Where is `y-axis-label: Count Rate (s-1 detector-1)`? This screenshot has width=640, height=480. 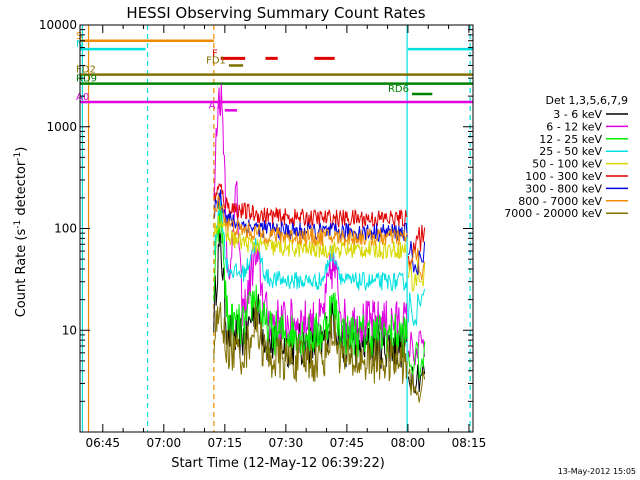 y-axis-label: Count Rate (s-1 detector-1) is located at coordinates (21, 232).